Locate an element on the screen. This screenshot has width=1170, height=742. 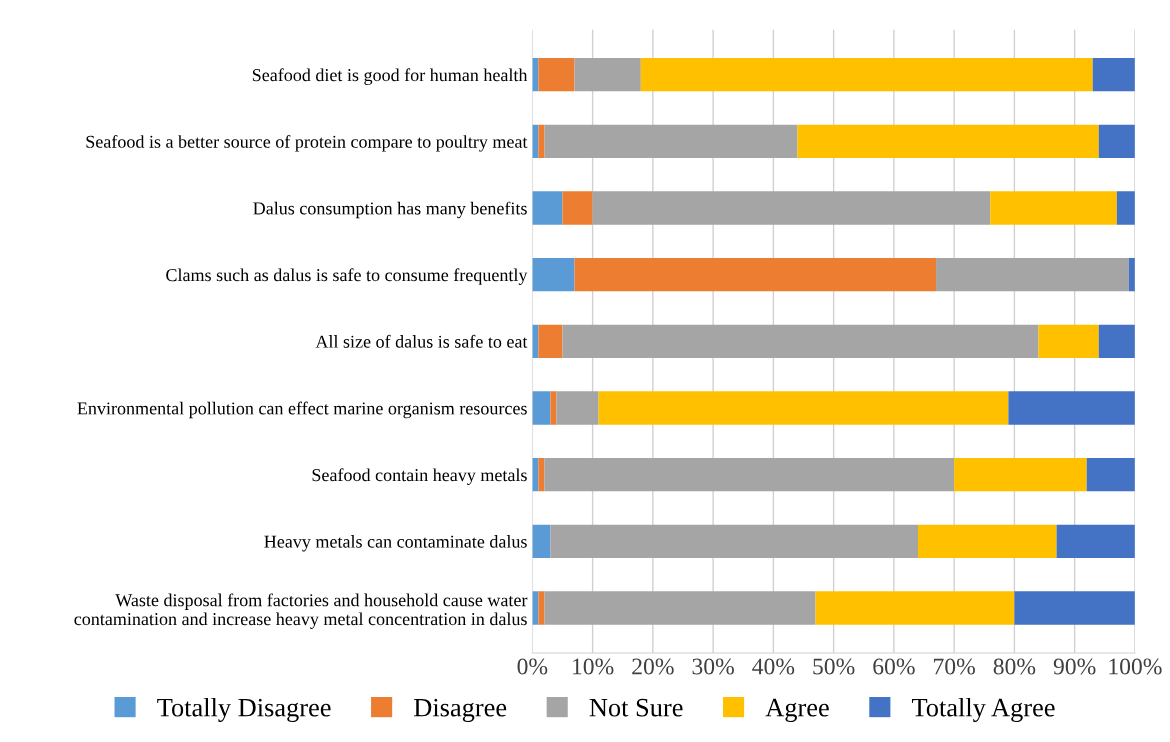
x-tick-label: 80% is located at coordinates (1014, 666).